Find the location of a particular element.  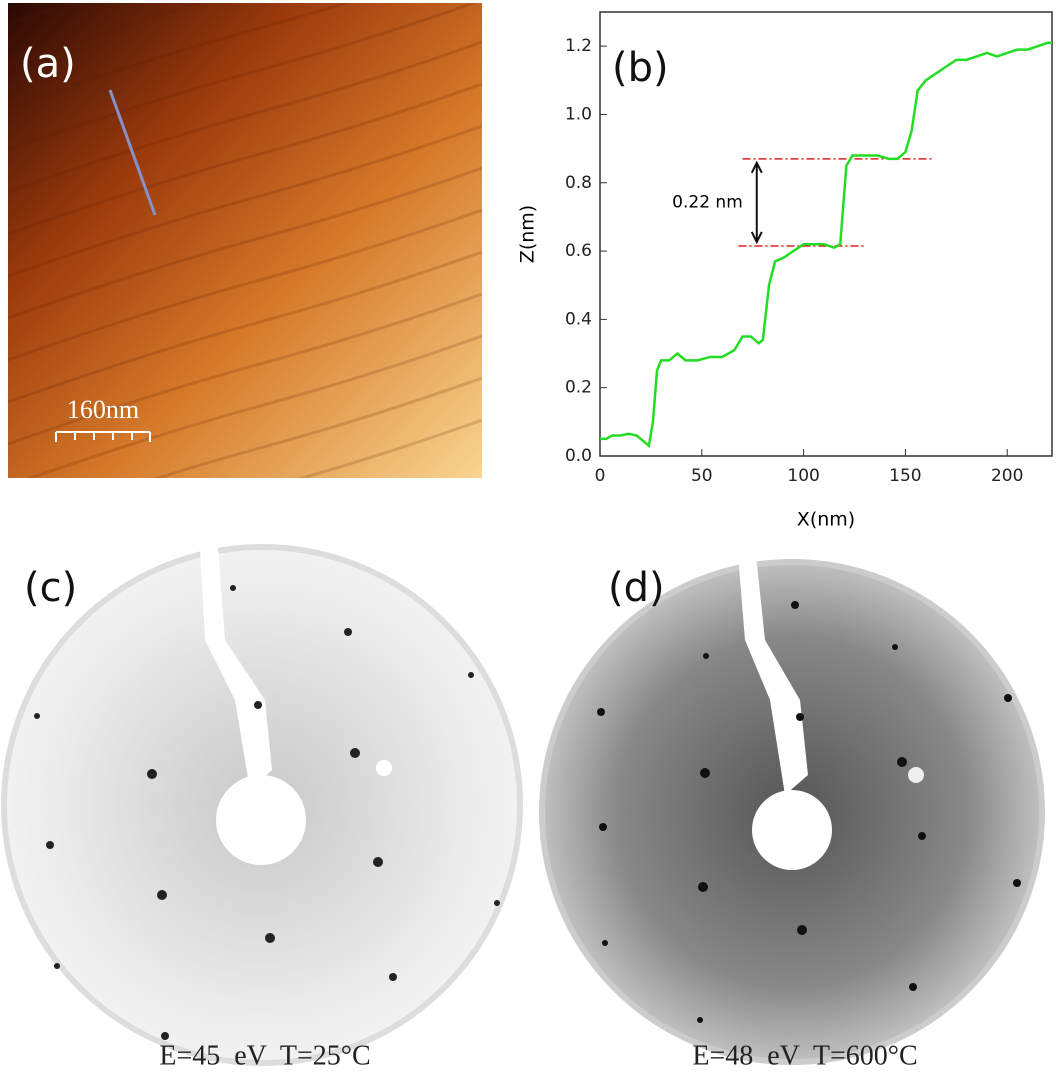

caption: E=48 eV T=600°C is located at coordinates (804, 1055).